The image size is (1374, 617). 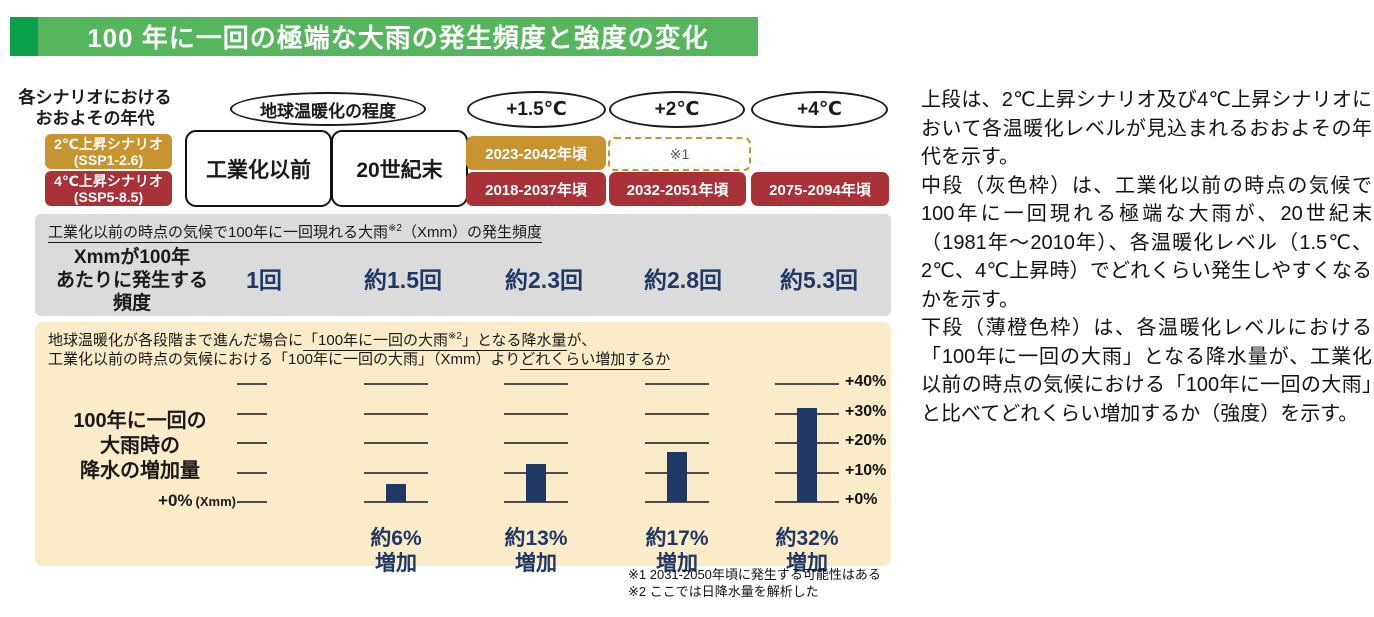 I want to click on frequency-heading: 工業化以前の時点の気候で100年に一回現れる大雨※2（Xmm）の発生頻度, so click(x=295, y=232).